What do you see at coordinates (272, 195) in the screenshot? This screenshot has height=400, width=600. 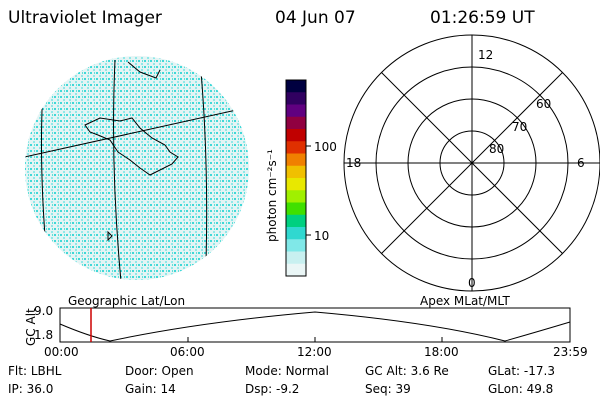 I see `colorbar-unit-label: photon cm⁻²s⁻¹` at bounding box center [272, 195].